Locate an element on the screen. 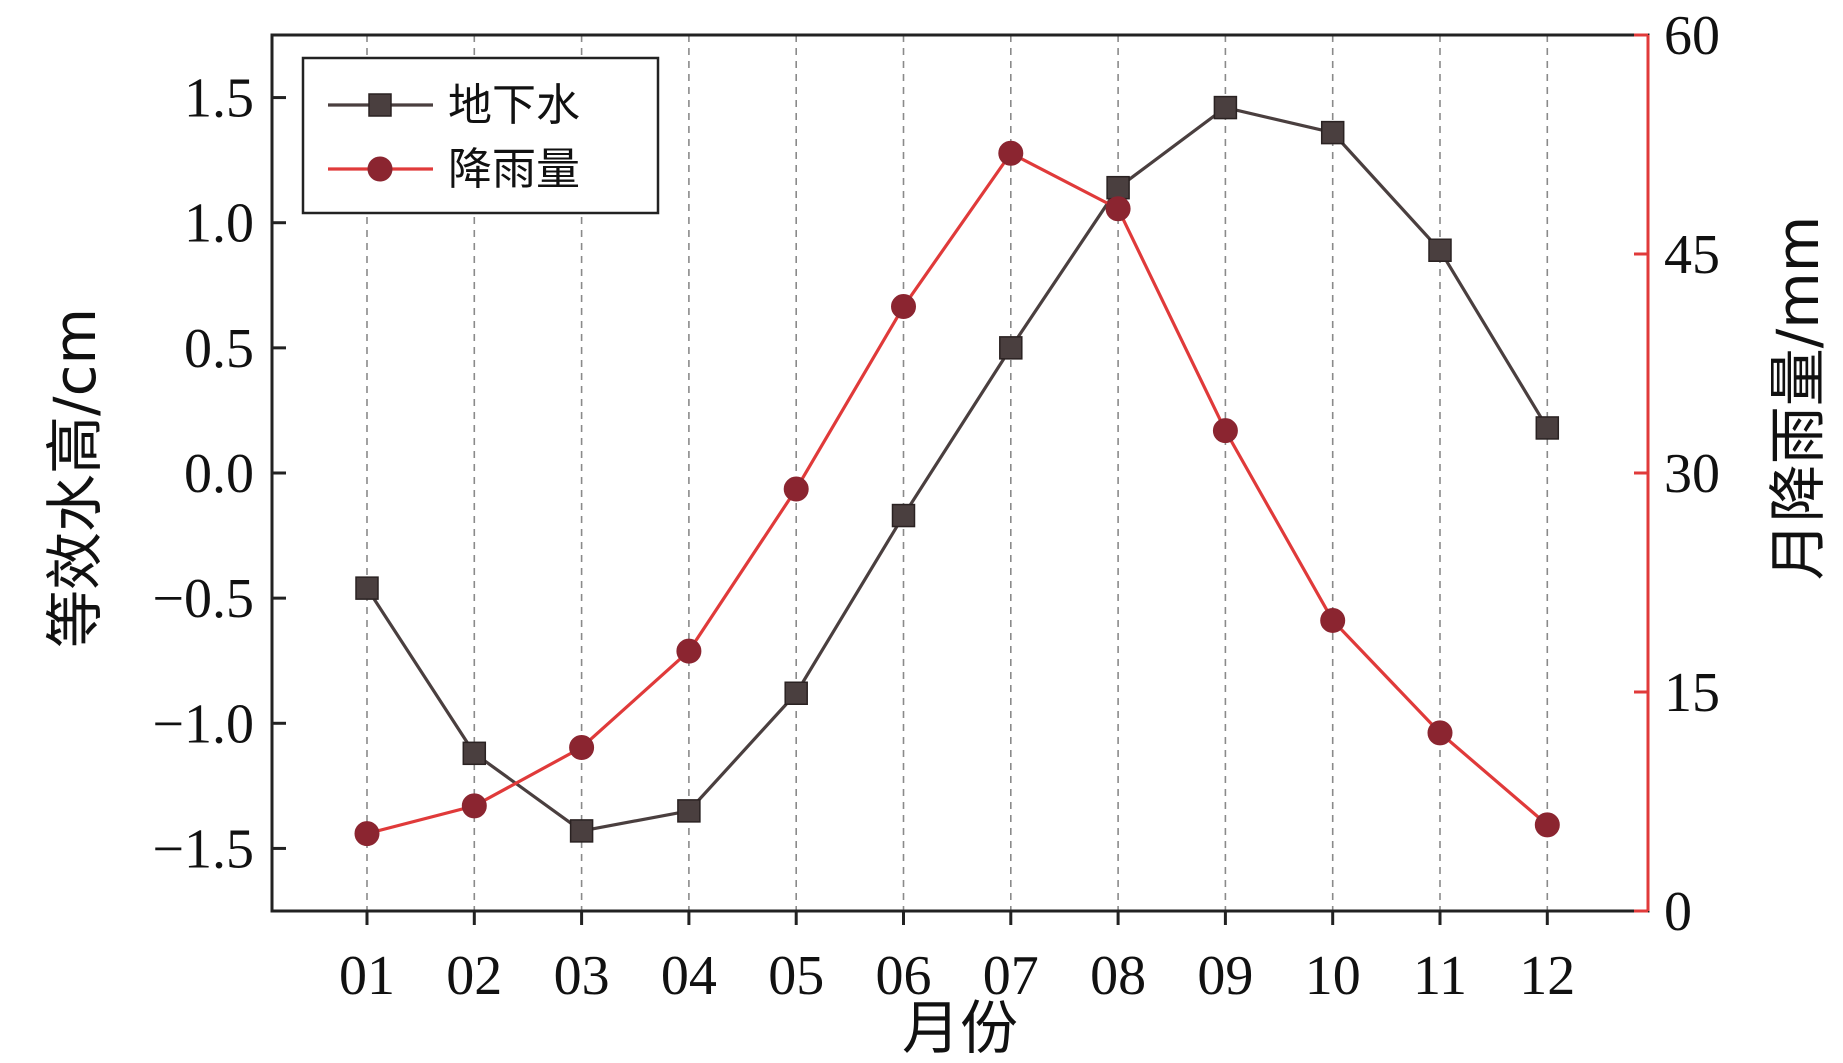 This screenshot has height=1063, width=1843. x-tick-label: 02 is located at coordinates (474, 976).